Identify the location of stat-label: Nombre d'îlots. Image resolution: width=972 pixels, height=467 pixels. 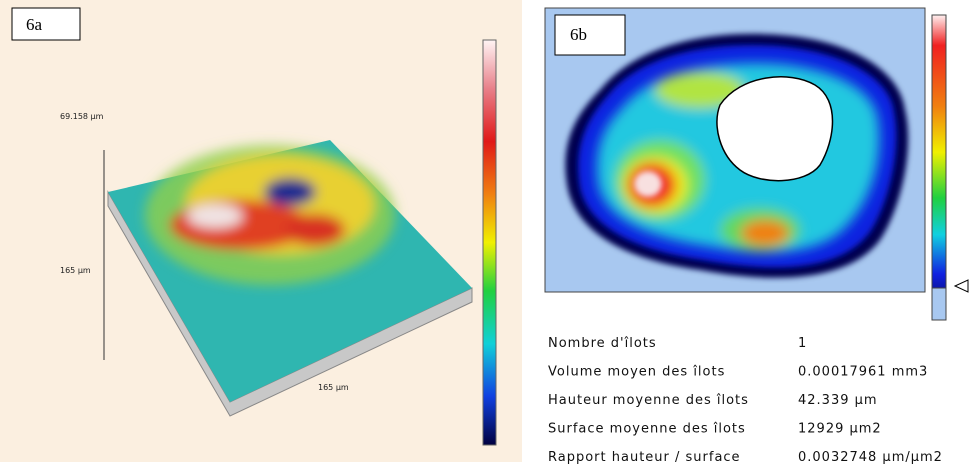
(602, 343).